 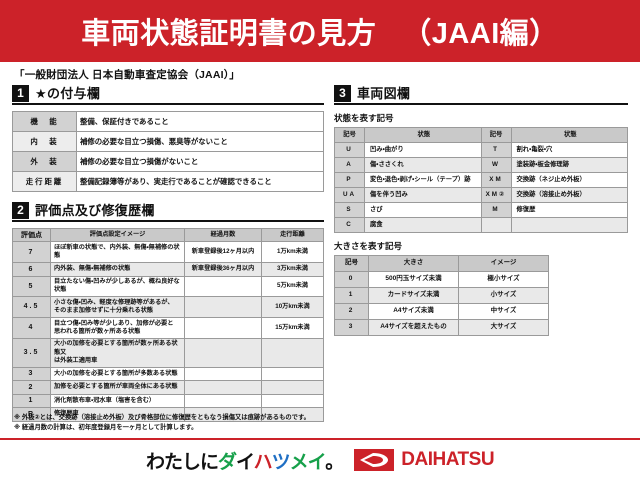 I want to click on state-symbol-right: T, so click(x=496, y=150).